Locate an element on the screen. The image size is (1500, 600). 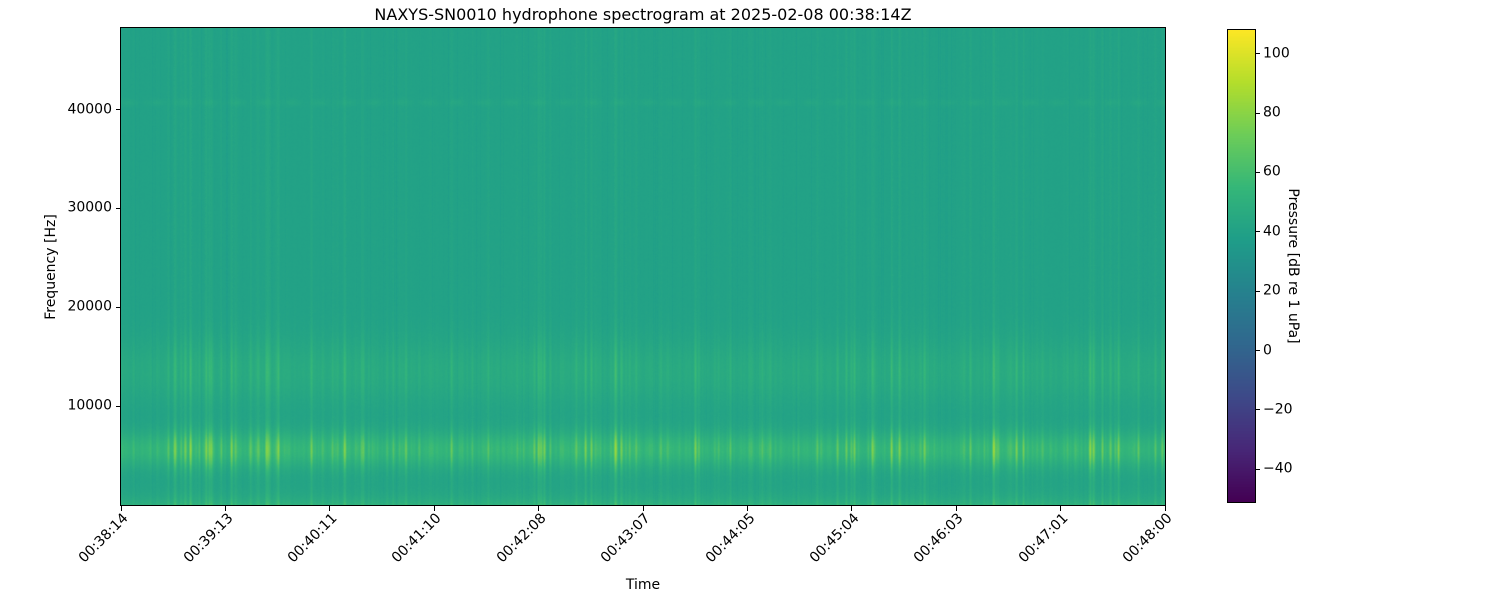
x-axis-label: Time is located at coordinates (643, 585).